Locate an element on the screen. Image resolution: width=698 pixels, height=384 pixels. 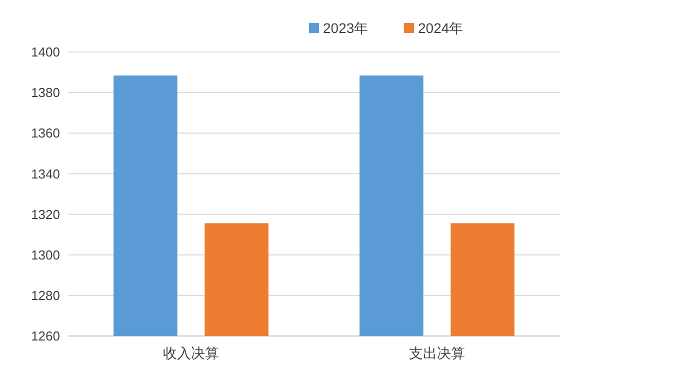
y-tick-label: 1320 is located at coordinates (45, 214).